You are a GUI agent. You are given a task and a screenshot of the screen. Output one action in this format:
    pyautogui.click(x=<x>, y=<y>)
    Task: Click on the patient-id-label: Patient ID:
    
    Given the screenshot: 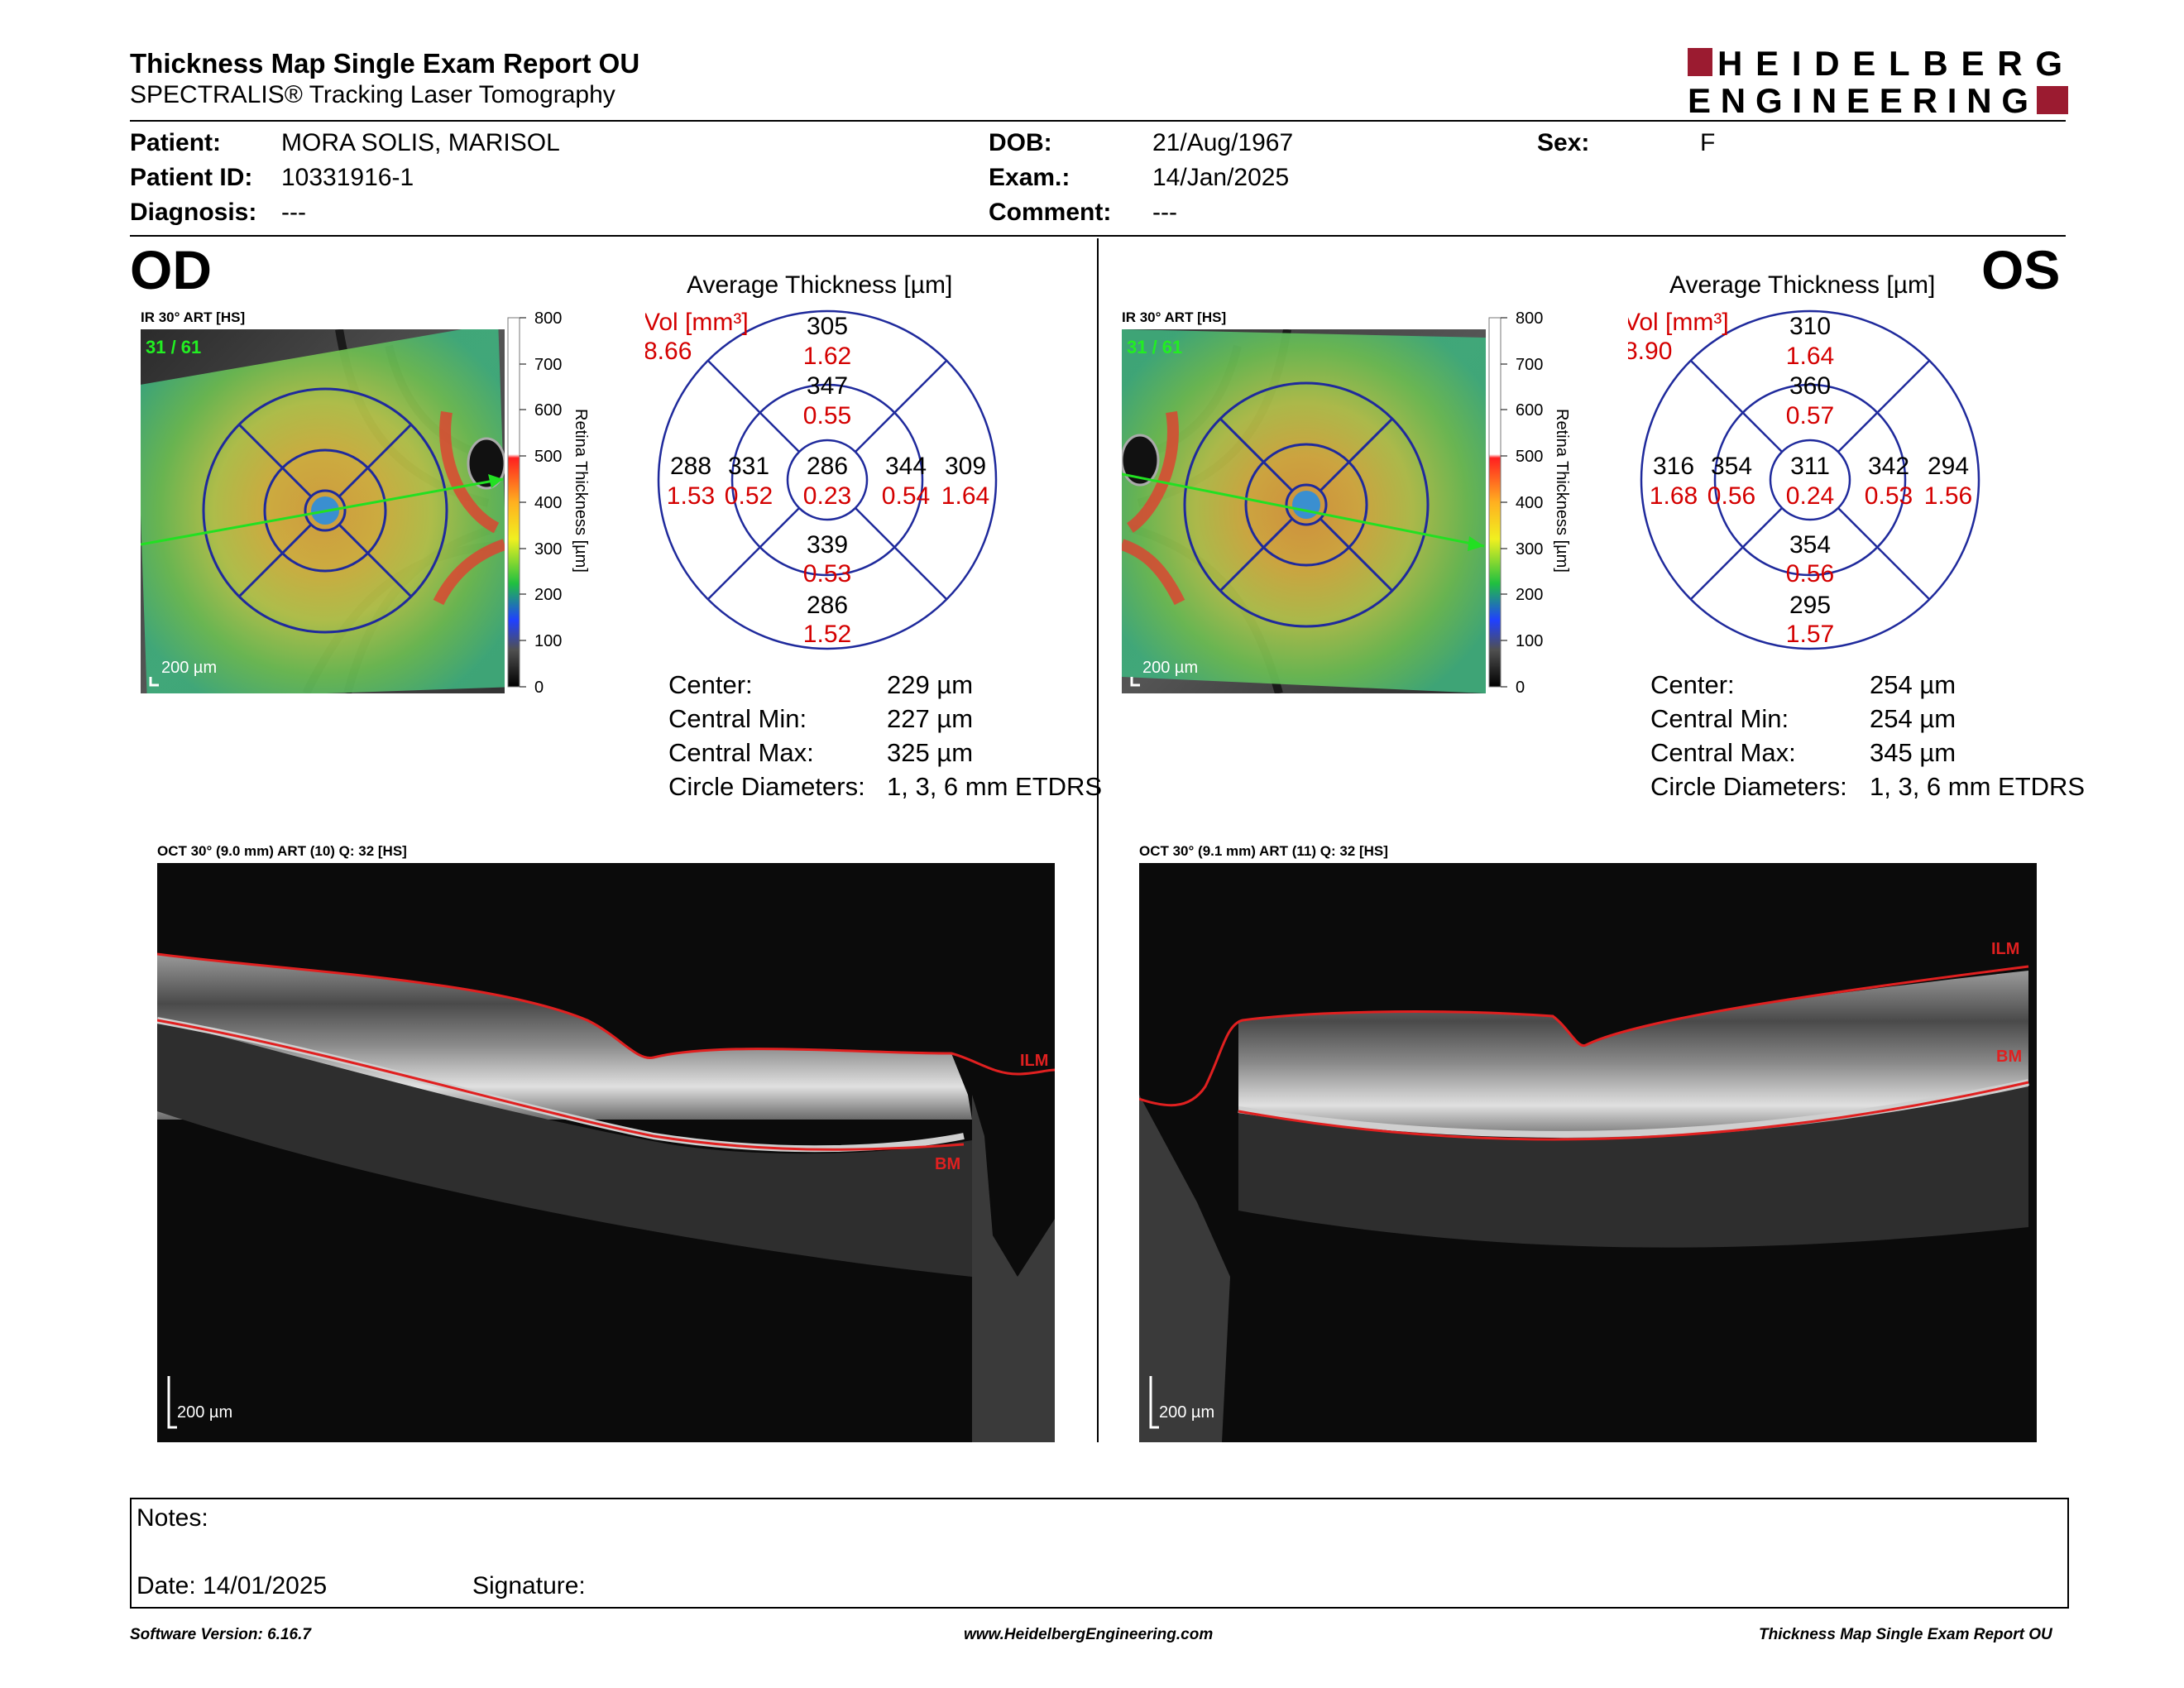 What is the action you would take?
    pyautogui.click(x=191, y=177)
    